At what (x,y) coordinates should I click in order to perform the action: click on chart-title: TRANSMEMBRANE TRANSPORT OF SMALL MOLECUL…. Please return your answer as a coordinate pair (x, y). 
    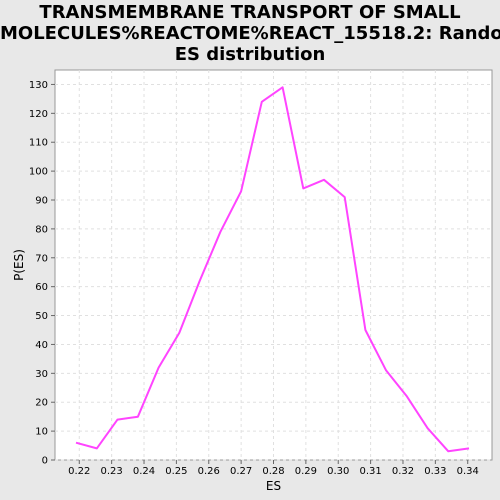
    Looking at the image, I should click on (250, 33).